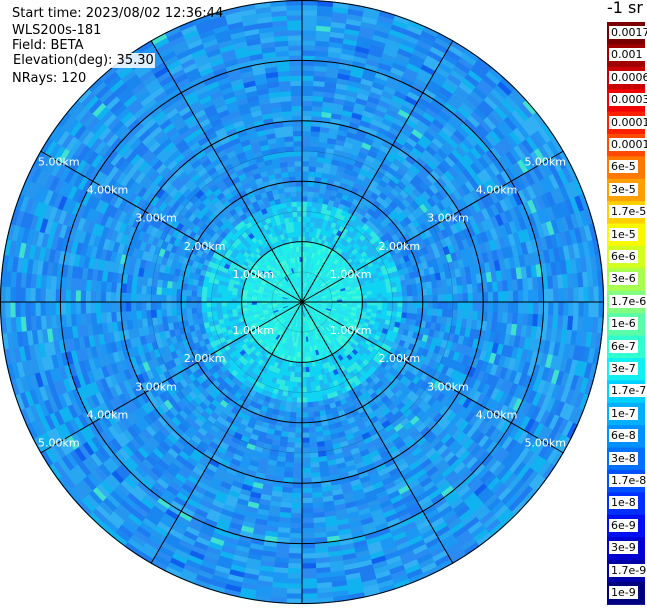 This screenshot has height=611, width=647. Describe the element at coordinates (628, 99) in the screenshot. I see `colorbar-tick-label: 0.0003` at that location.